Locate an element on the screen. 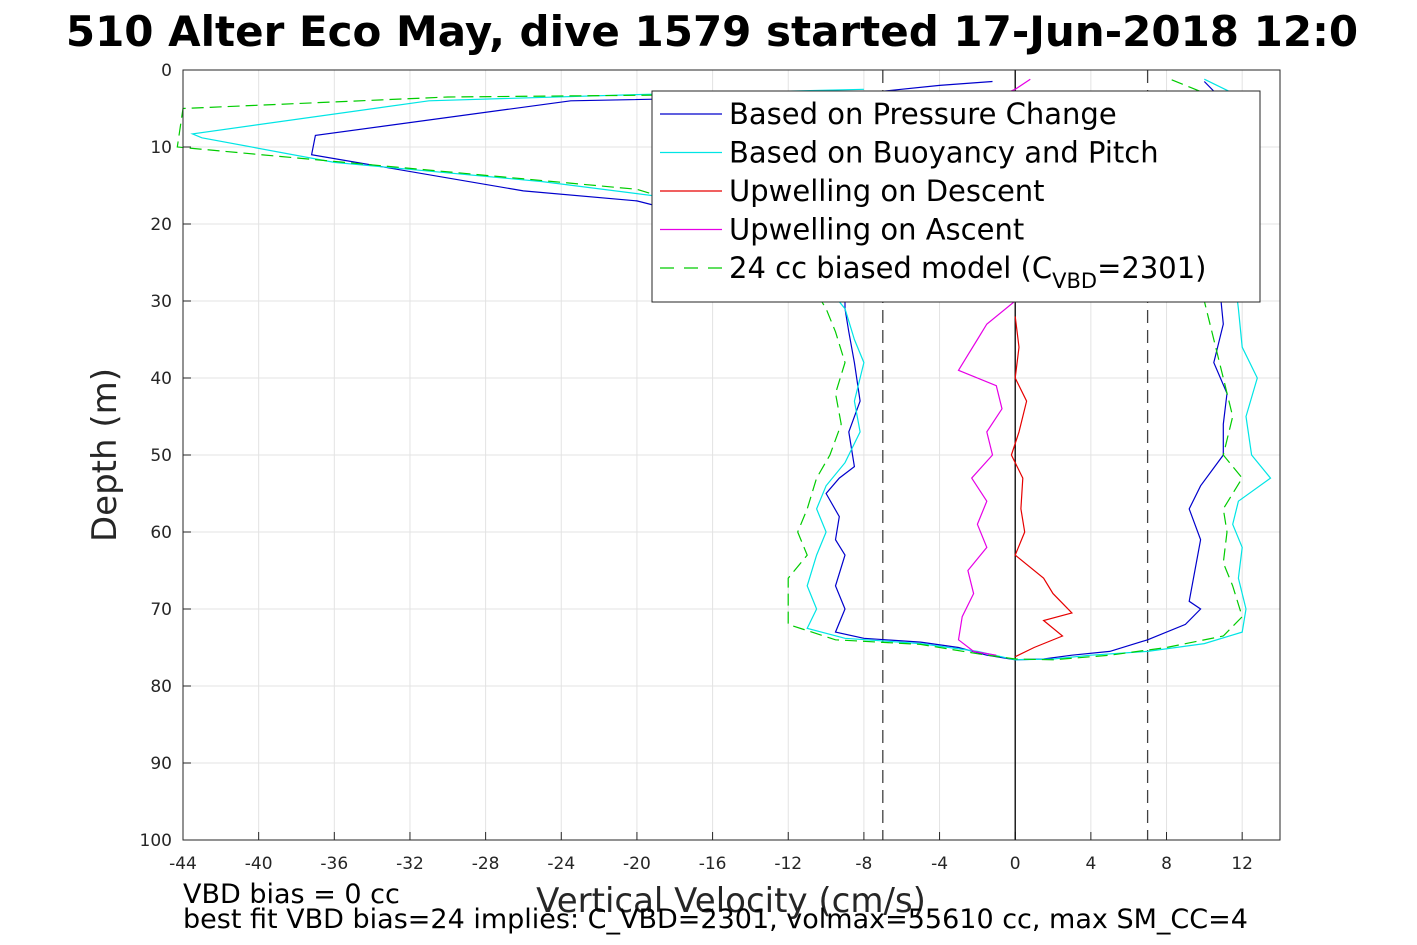  legend-entry: Based on Buoyancy and Pitch is located at coordinates (944, 153).